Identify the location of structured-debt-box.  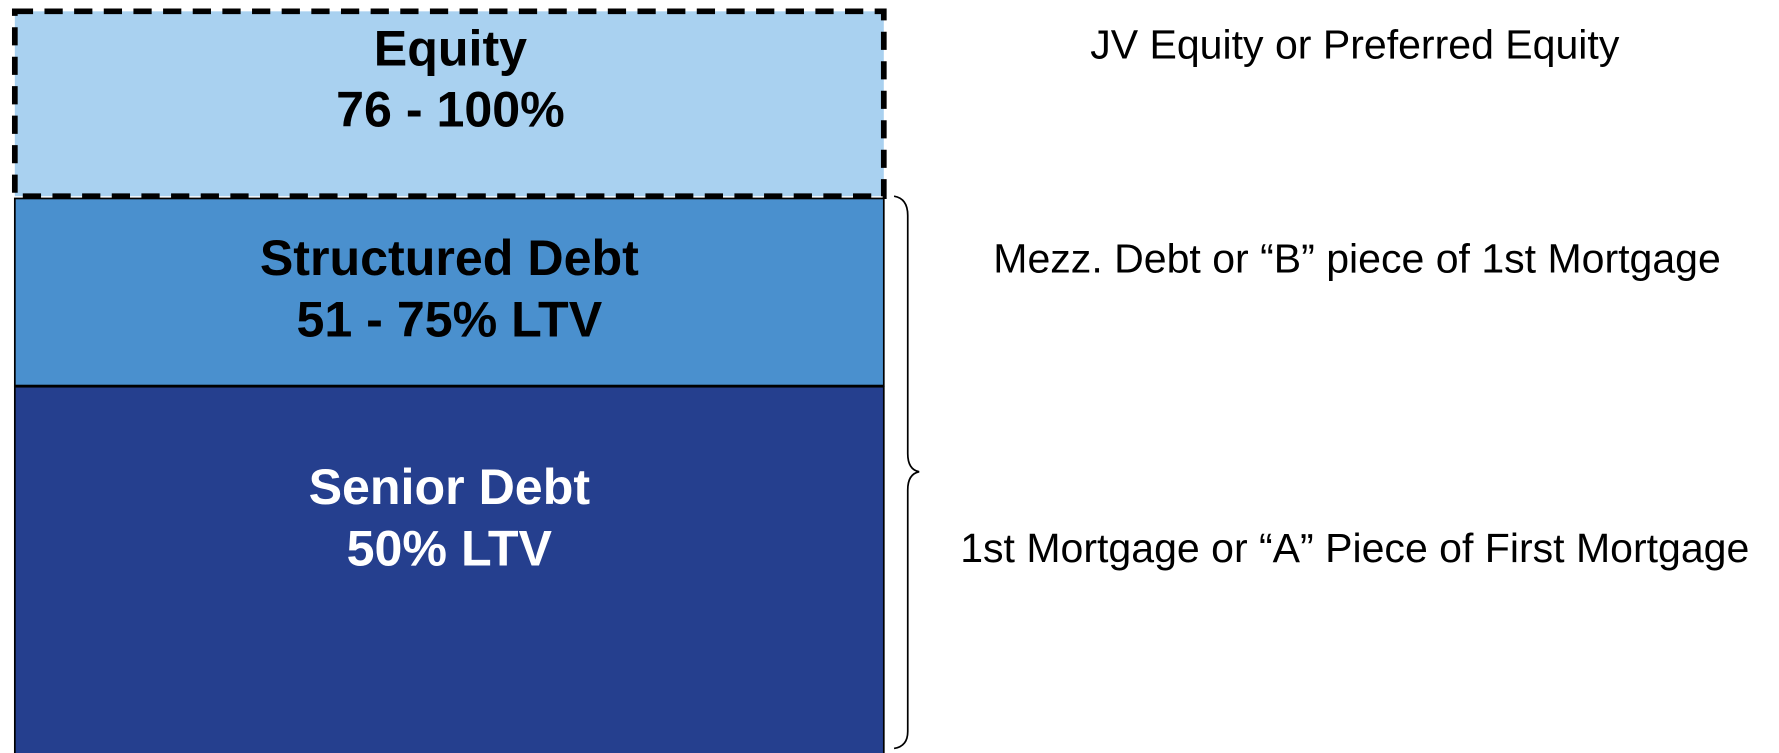
(449, 292).